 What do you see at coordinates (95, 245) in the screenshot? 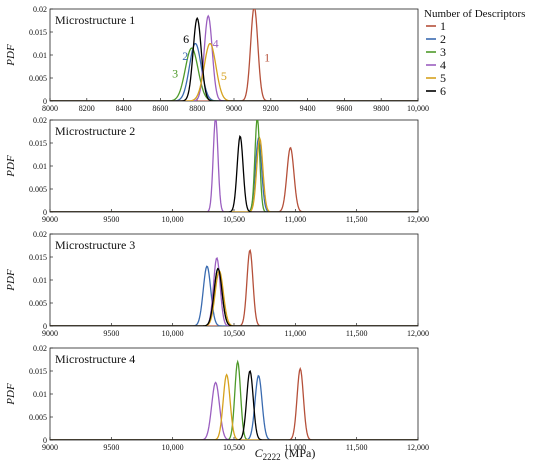
I see `panel-title: Microstructure 3` at bounding box center [95, 245].